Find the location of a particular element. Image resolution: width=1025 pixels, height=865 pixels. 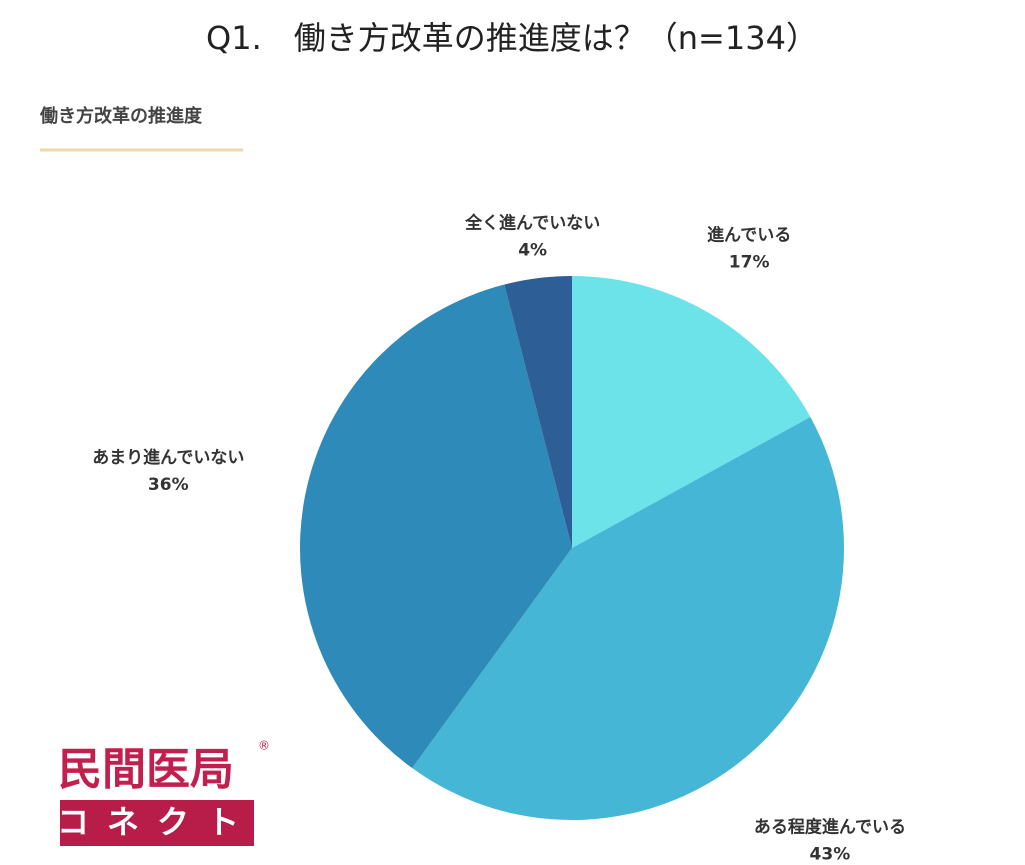

slice-value-label: 4% is located at coordinates (532, 250).